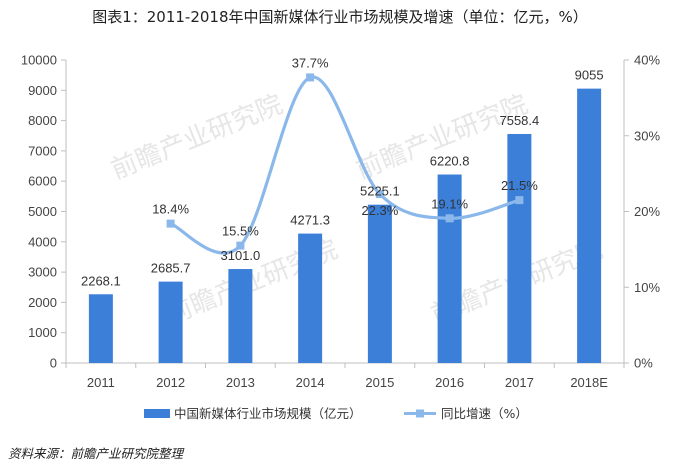  What do you see at coordinates (42, 90) in the screenshot?
I see `y-tick-label: 9000` at bounding box center [42, 90].